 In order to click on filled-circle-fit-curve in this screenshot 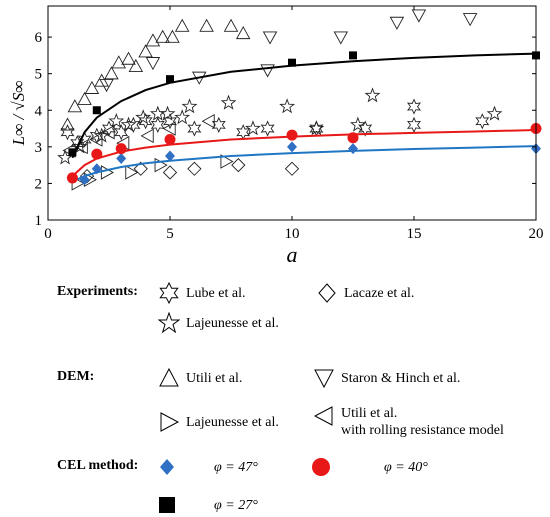, I will do `click(304, 153)`.